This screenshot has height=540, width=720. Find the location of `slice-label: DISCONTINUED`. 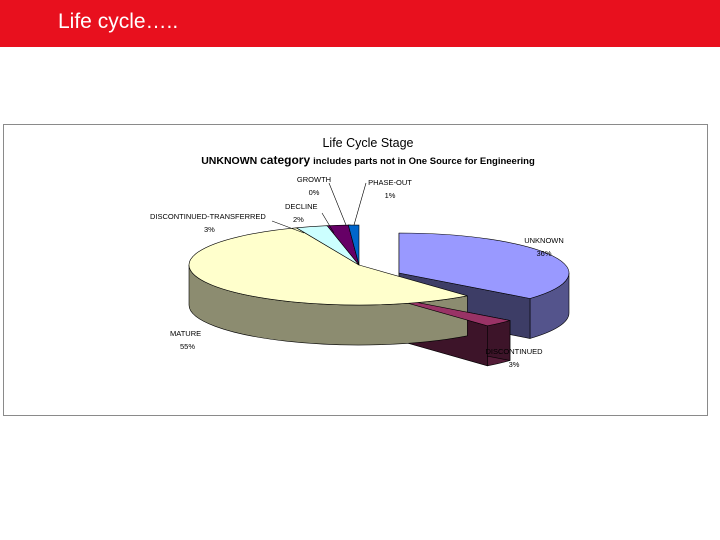

slice-label: DISCONTINUED is located at coordinates (514, 351).